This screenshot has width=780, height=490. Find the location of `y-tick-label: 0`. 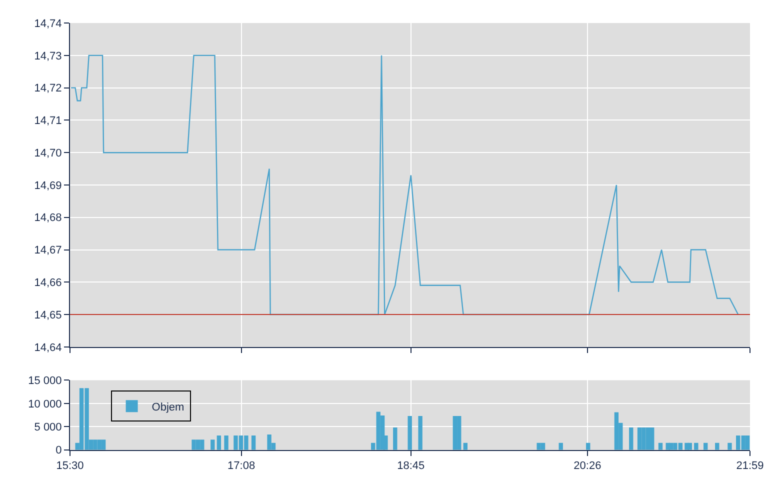

y-tick-label: 0 is located at coordinates (59, 450).